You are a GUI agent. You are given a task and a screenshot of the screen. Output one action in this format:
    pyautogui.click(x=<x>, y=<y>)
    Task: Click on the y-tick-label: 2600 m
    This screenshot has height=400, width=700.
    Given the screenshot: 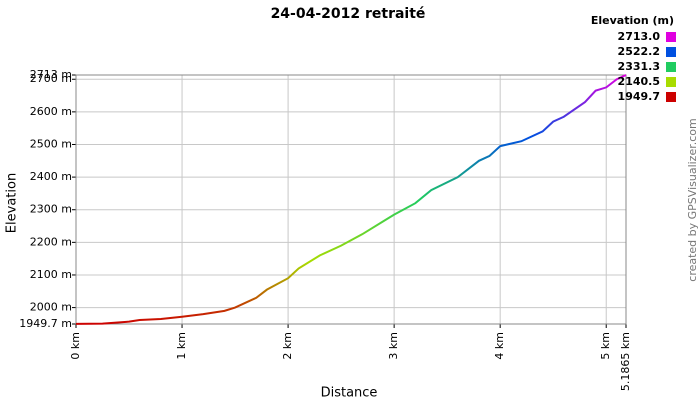 What is the action you would take?
    pyautogui.click(x=51, y=111)
    